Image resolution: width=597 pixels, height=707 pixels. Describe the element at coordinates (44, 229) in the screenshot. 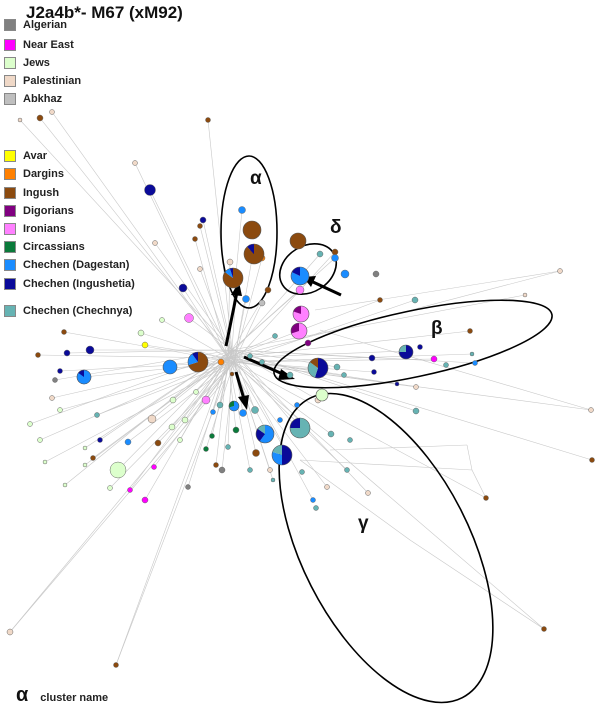

I see `legend-label: Ironians` at that location.